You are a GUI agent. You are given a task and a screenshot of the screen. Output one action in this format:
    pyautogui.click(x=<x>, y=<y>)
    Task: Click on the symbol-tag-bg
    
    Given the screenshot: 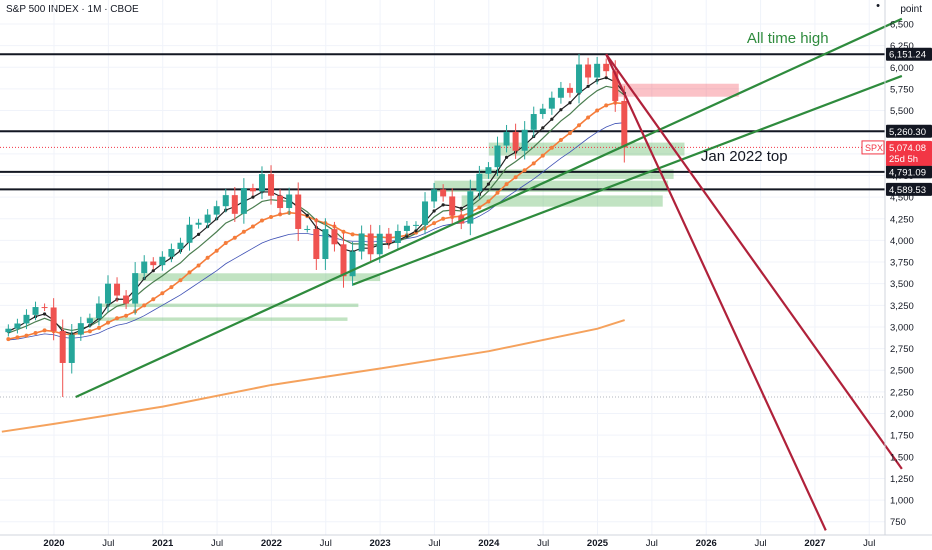 What is the action you would take?
    pyautogui.click(x=873, y=147)
    